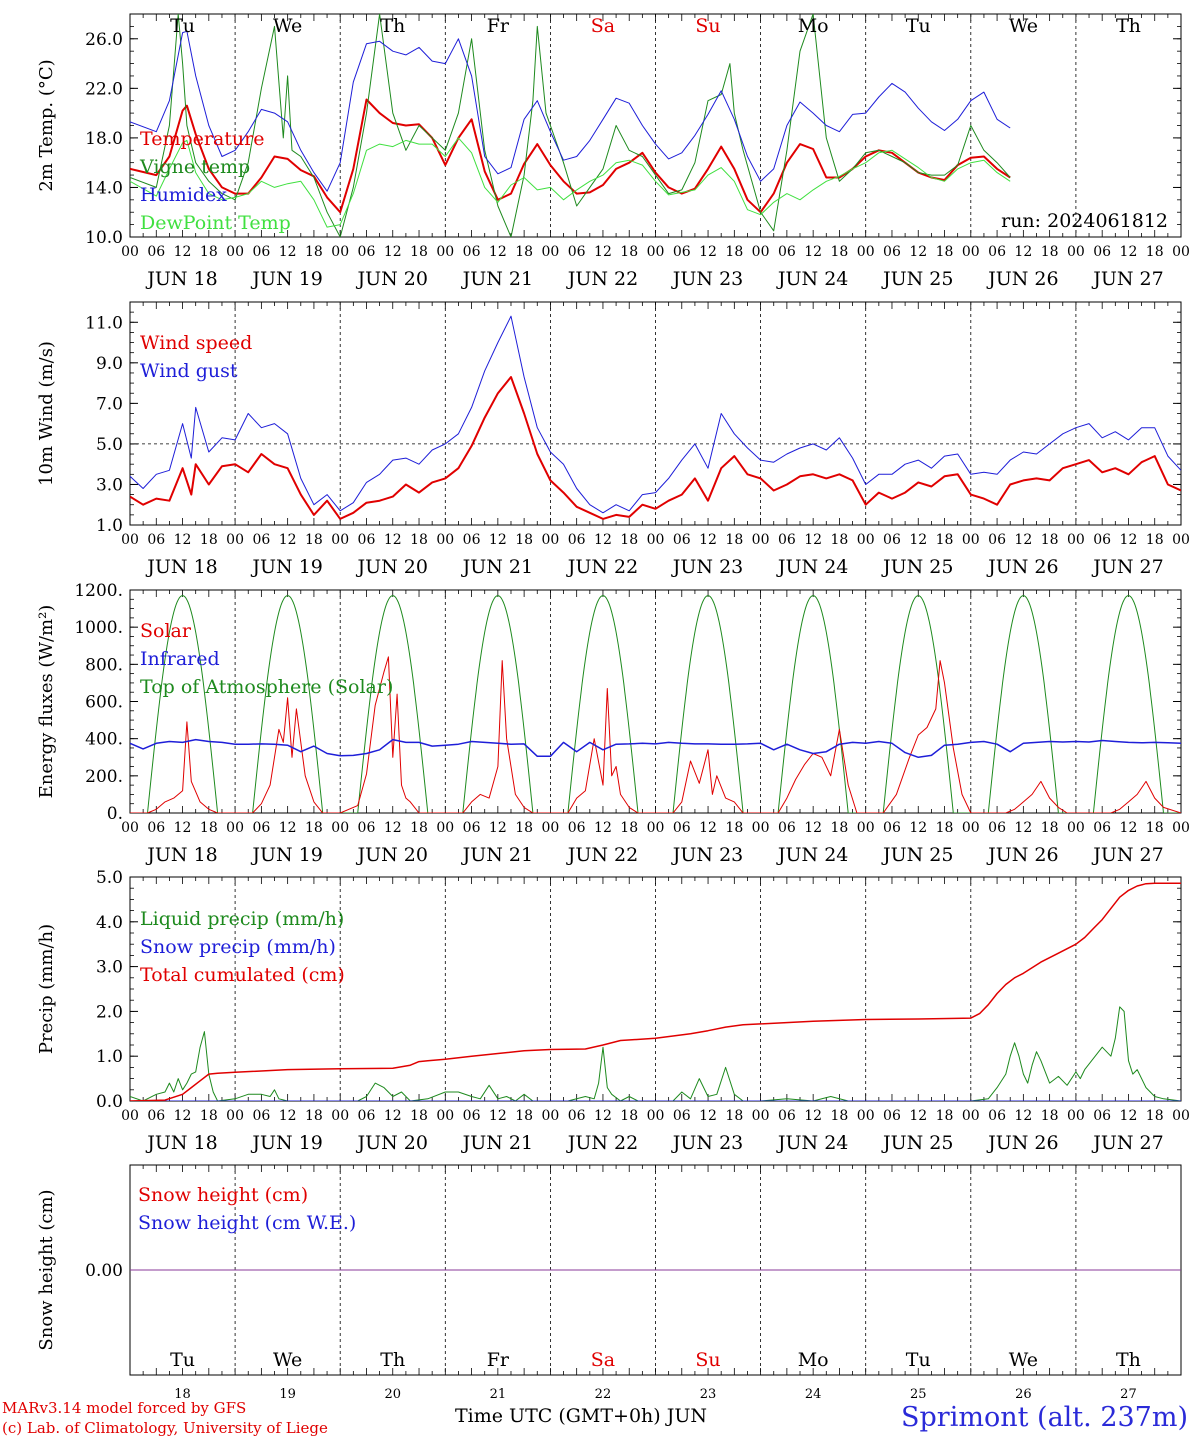 The width and height of the screenshot is (1194, 1440). Describe the element at coordinates (109, 526) in the screenshot. I see `y-tick-label: 1.0` at that location.